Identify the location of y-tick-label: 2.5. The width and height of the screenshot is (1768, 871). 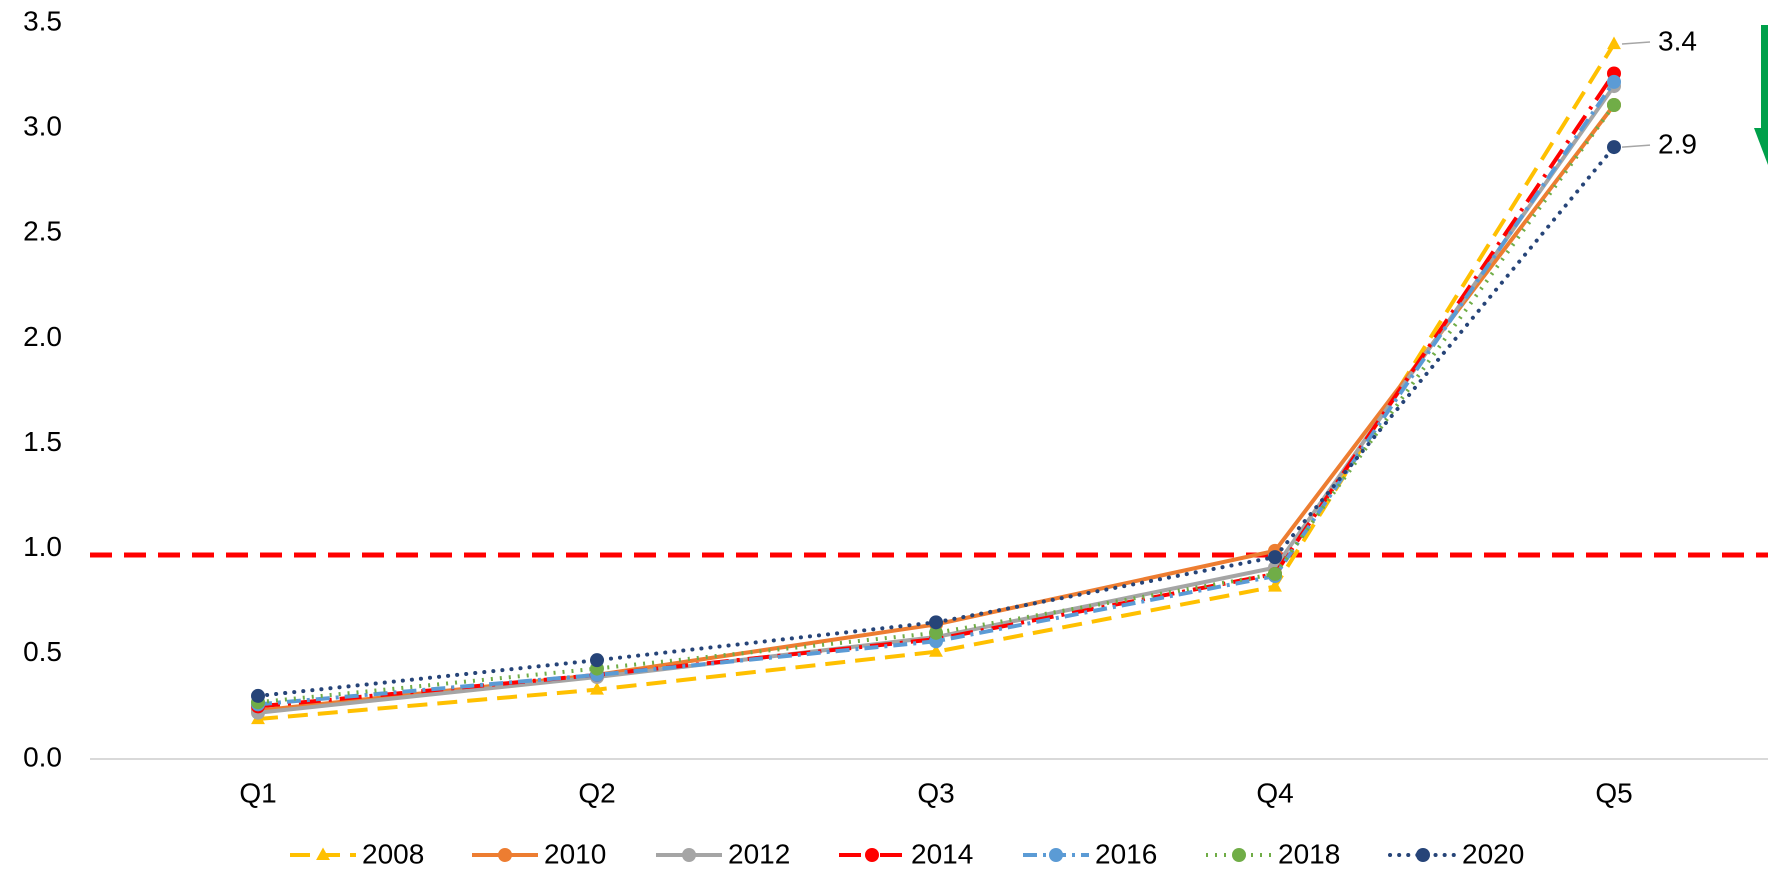
(42, 231).